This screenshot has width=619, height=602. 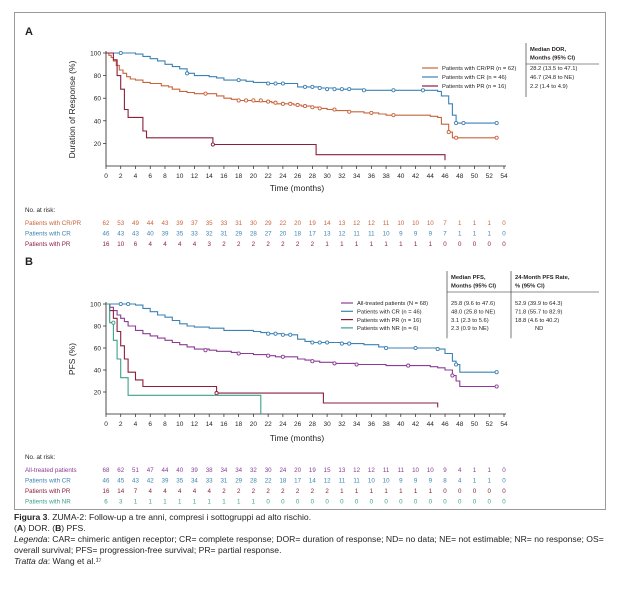 What do you see at coordinates (297, 188) in the screenshot?
I see `panel-a-x-axis-label: Time (months)` at bounding box center [297, 188].